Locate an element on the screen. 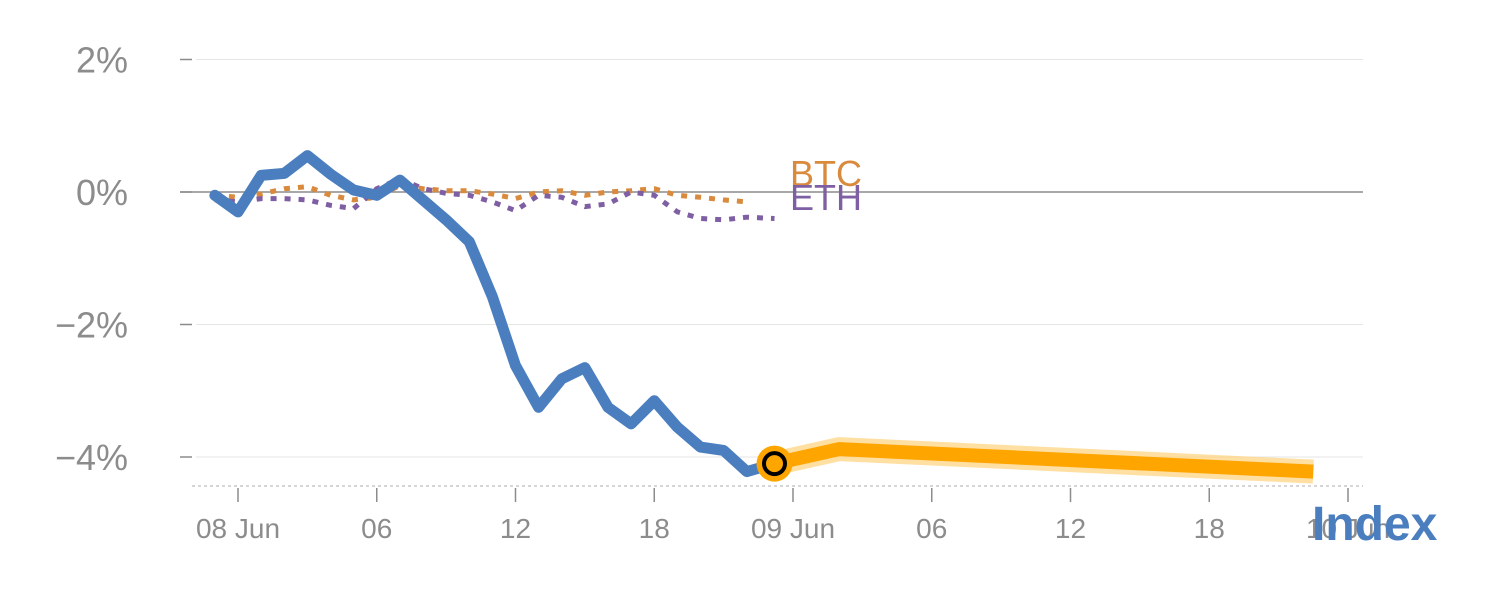  forecast-band is located at coordinates (1042, 460).